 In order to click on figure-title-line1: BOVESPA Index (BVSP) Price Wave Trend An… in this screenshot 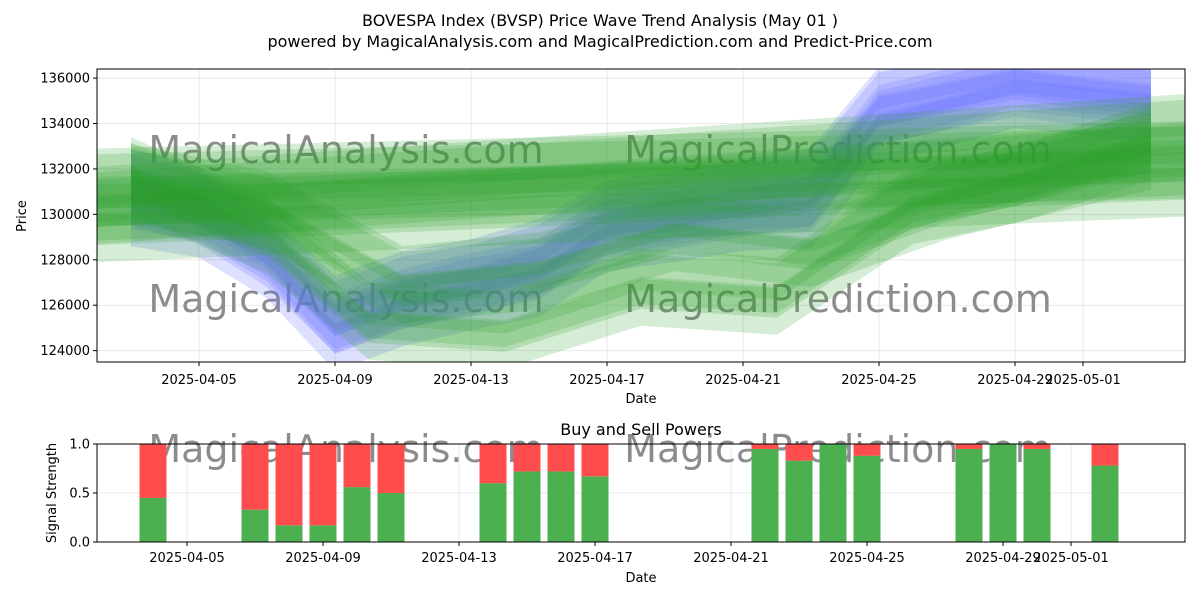, I will do `click(600, 20)`.